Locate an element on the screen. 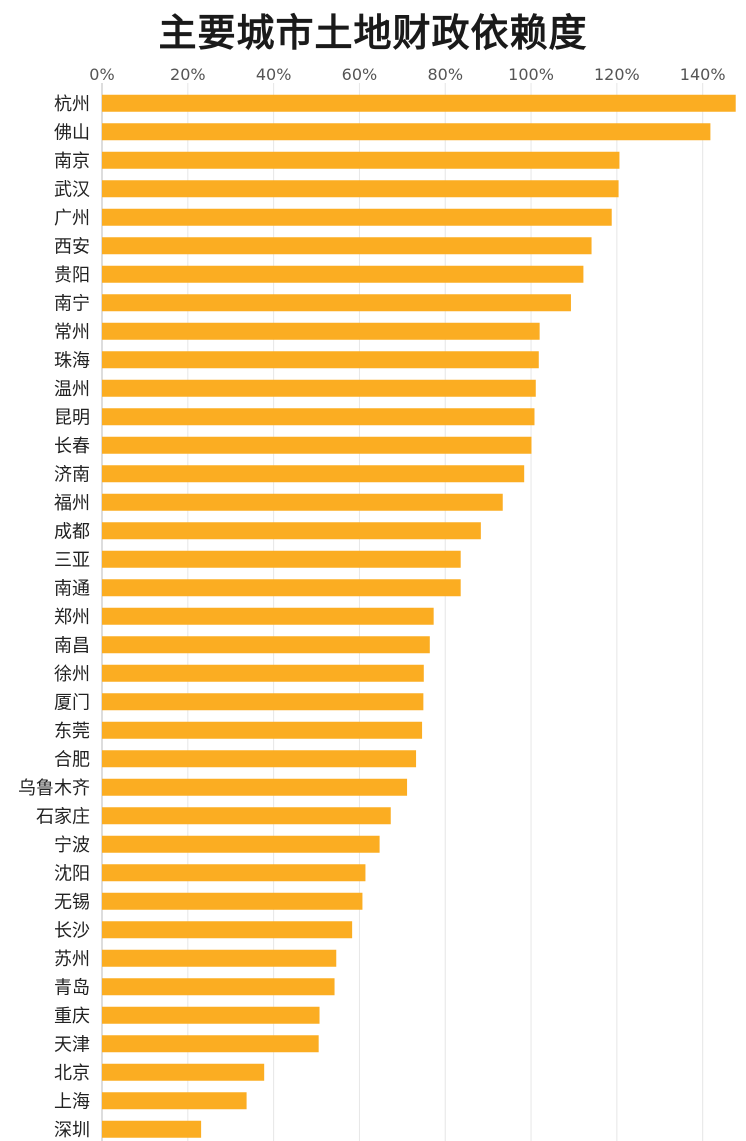 The image size is (746, 1141). category-label: 长春 is located at coordinates (72, 446).